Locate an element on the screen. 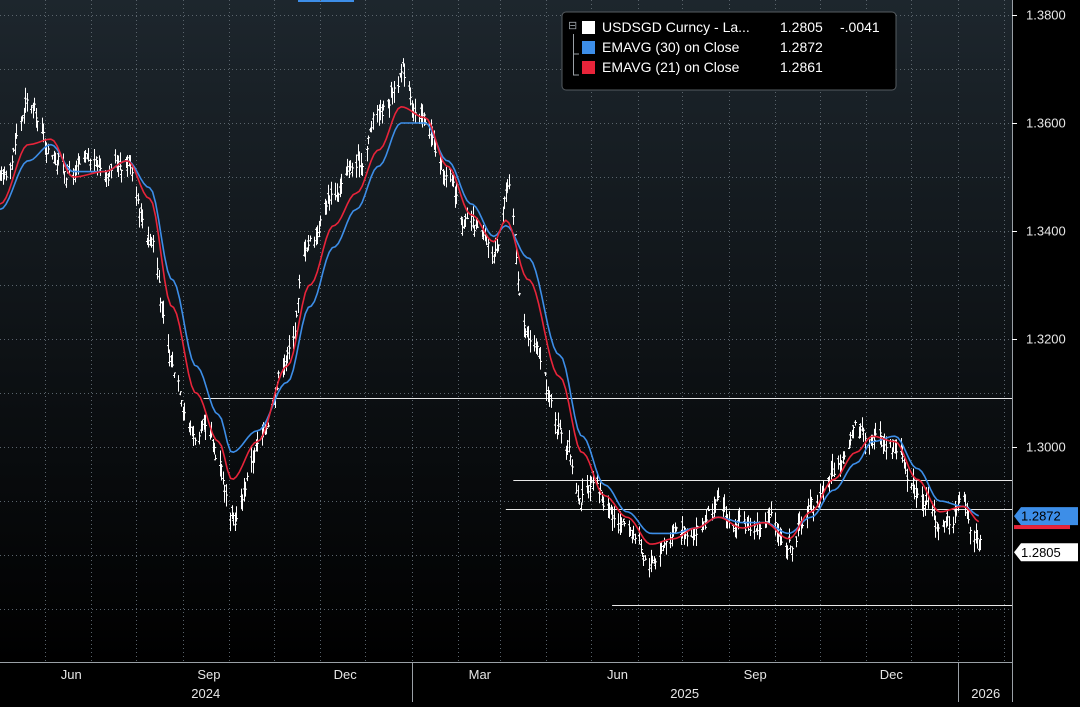 The height and width of the screenshot is (707, 1080). x-tick-label: Sep is located at coordinates (755, 674).